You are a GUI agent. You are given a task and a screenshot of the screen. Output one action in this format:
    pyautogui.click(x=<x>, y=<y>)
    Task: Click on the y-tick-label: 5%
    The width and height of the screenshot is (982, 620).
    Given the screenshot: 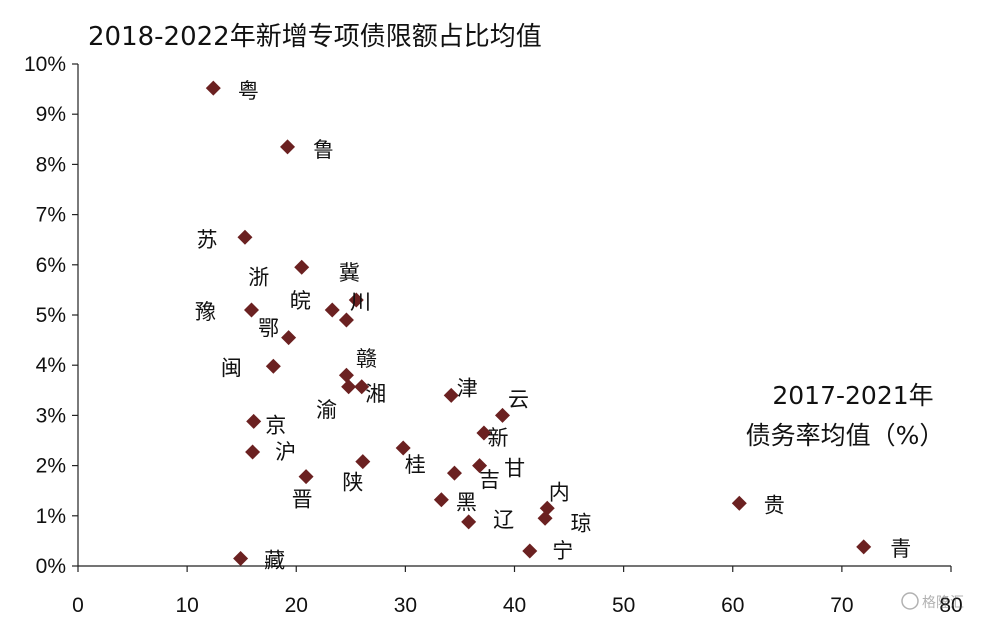 What is the action you would take?
    pyautogui.click(x=51, y=315)
    